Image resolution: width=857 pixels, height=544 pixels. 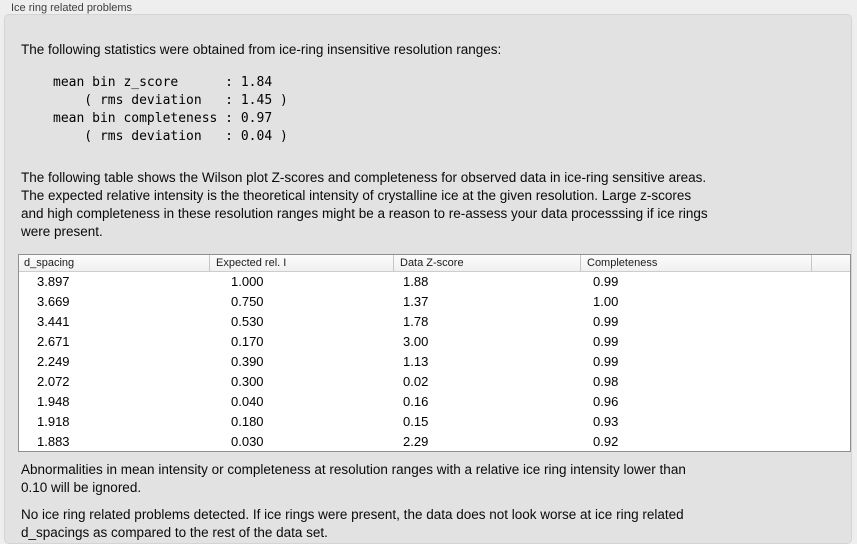 What do you see at coordinates (247, 381) in the screenshot?
I see `table-cell: 0.300` at bounding box center [247, 381].